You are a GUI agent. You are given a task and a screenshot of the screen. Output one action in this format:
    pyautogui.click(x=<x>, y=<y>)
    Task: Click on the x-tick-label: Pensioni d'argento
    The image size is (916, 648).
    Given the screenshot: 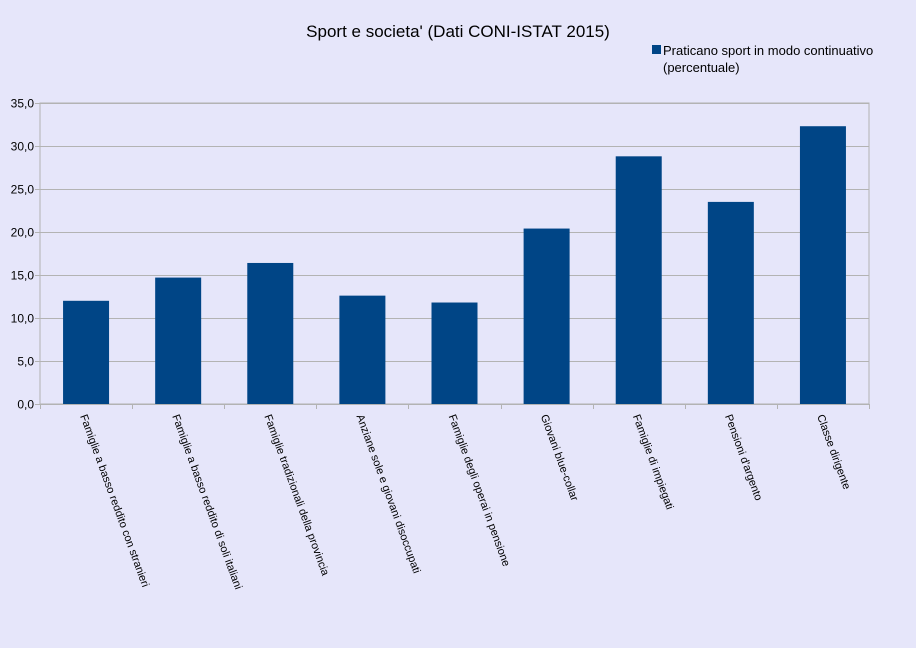 What is the action you would take?
    pyautogui.click(x=743, y=457)
    